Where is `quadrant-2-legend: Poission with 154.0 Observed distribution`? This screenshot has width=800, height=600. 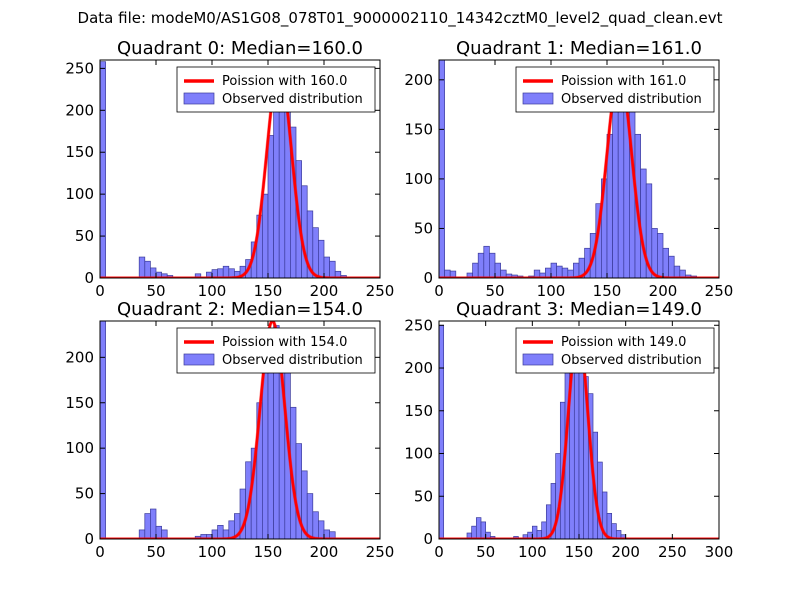
quadrant-2-legend: Poission with 154.0 Observed distribution is located at coordinates (276, 350).